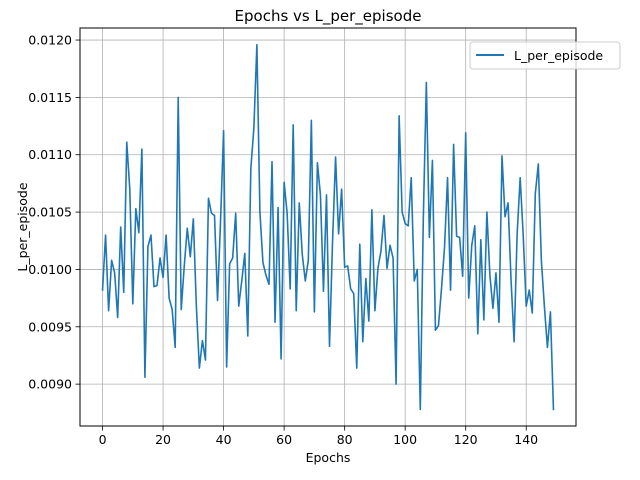 Image resolution: width=640 pixels, height=480 pixels. What do you see at coordinates (284, 439) in the screenshot?
I see `x-tick-label: 60` at bounding box center [284, 439].